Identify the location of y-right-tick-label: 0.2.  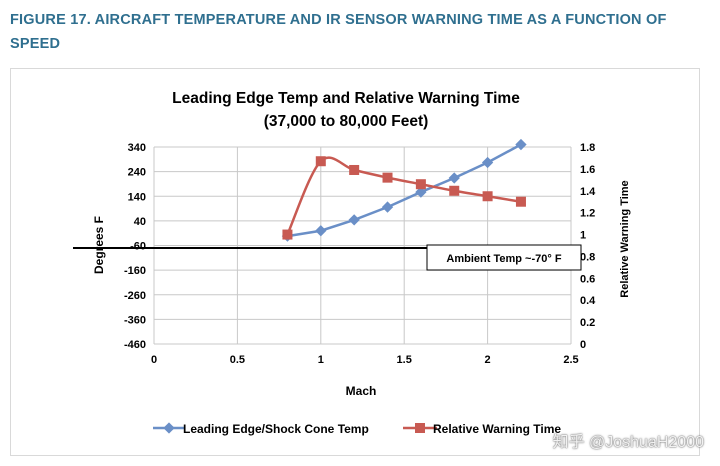
(587, 323).